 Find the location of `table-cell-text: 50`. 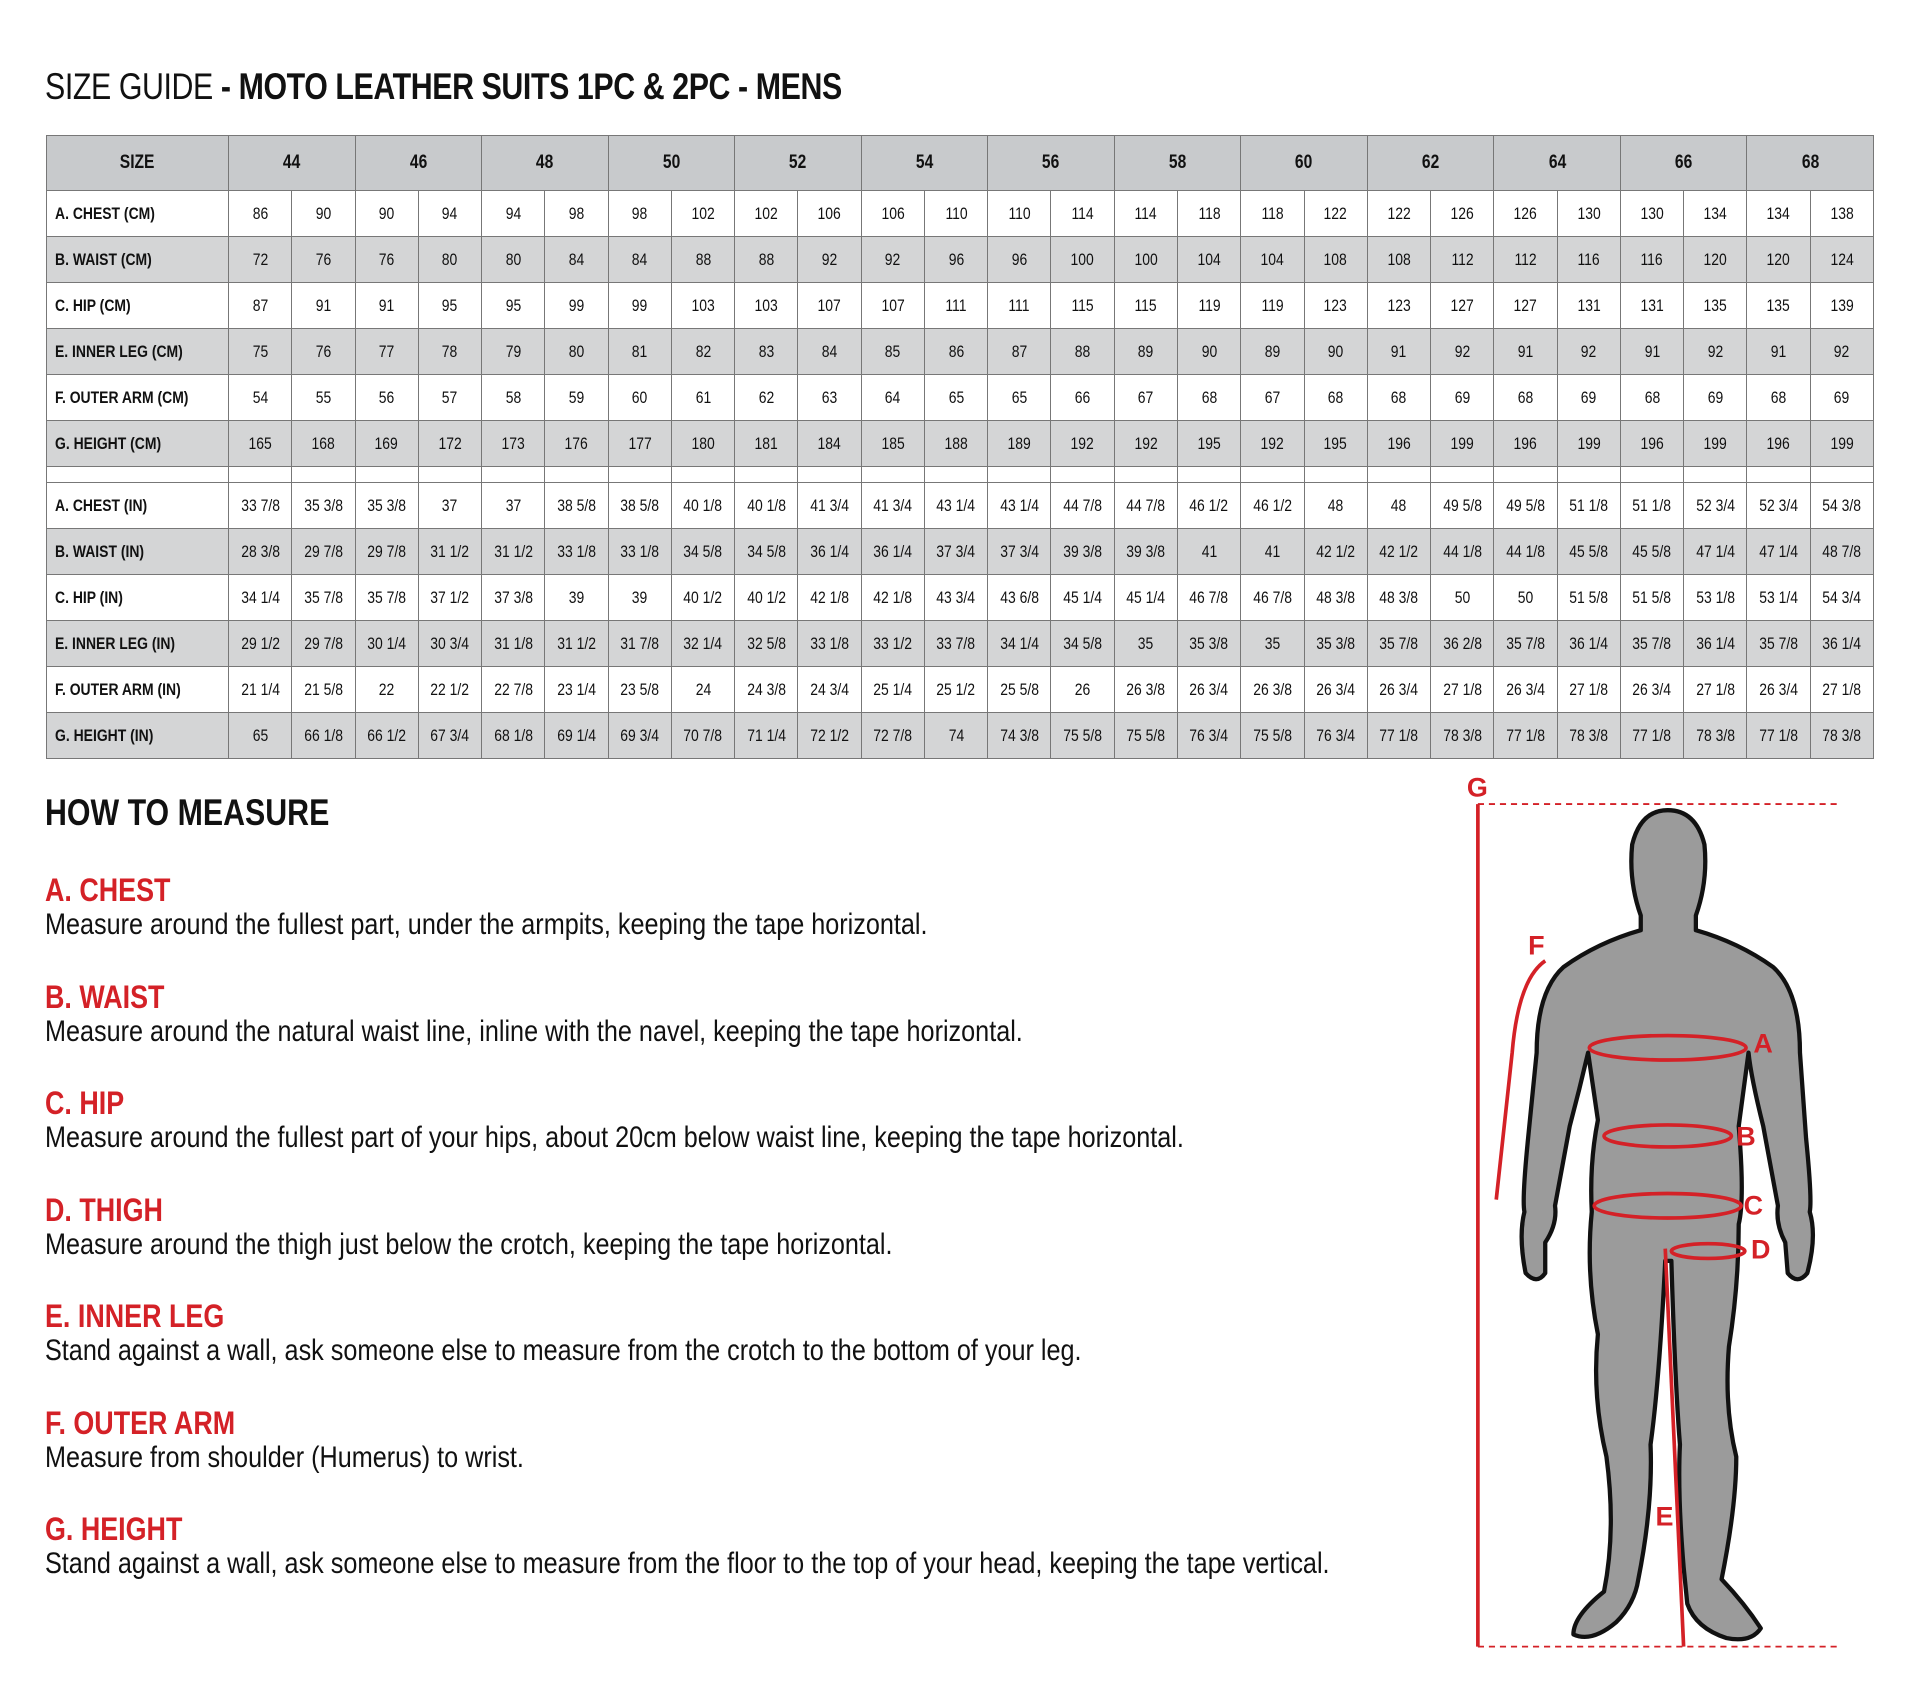

table-cell-text: 50 is located at coordinates (1525, 597).